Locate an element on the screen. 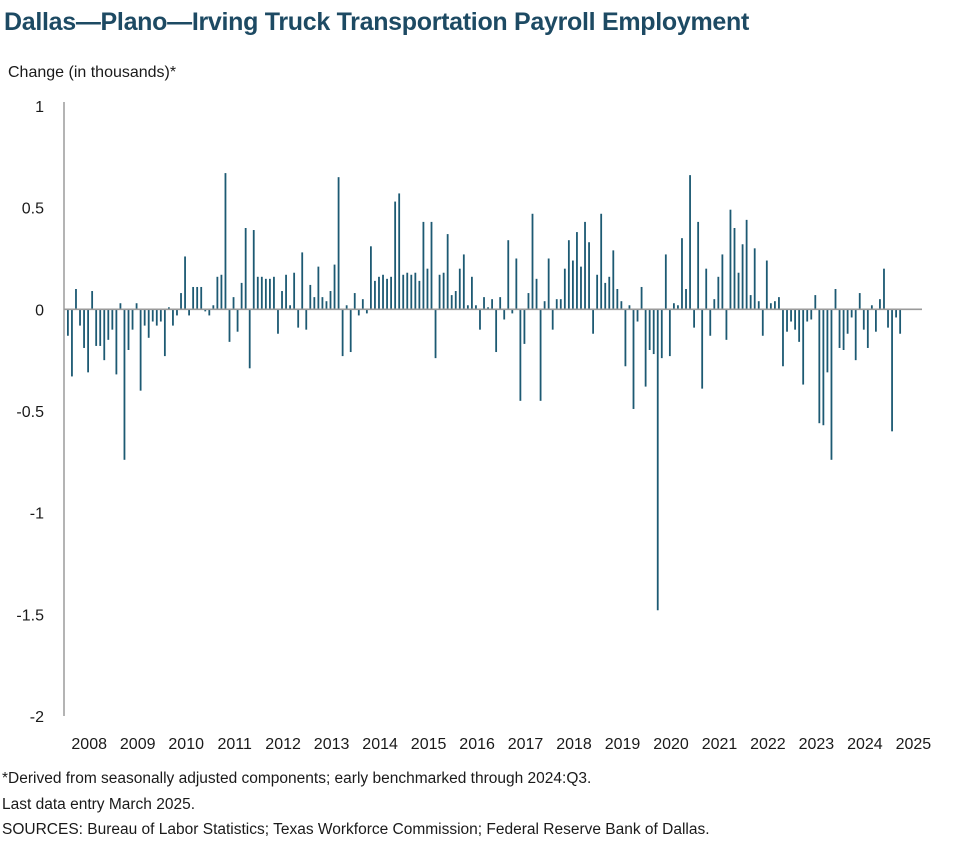 The width and height of the screenshot is (977, 864). y-tick-label: 0 is located at coordinates (39, 310).